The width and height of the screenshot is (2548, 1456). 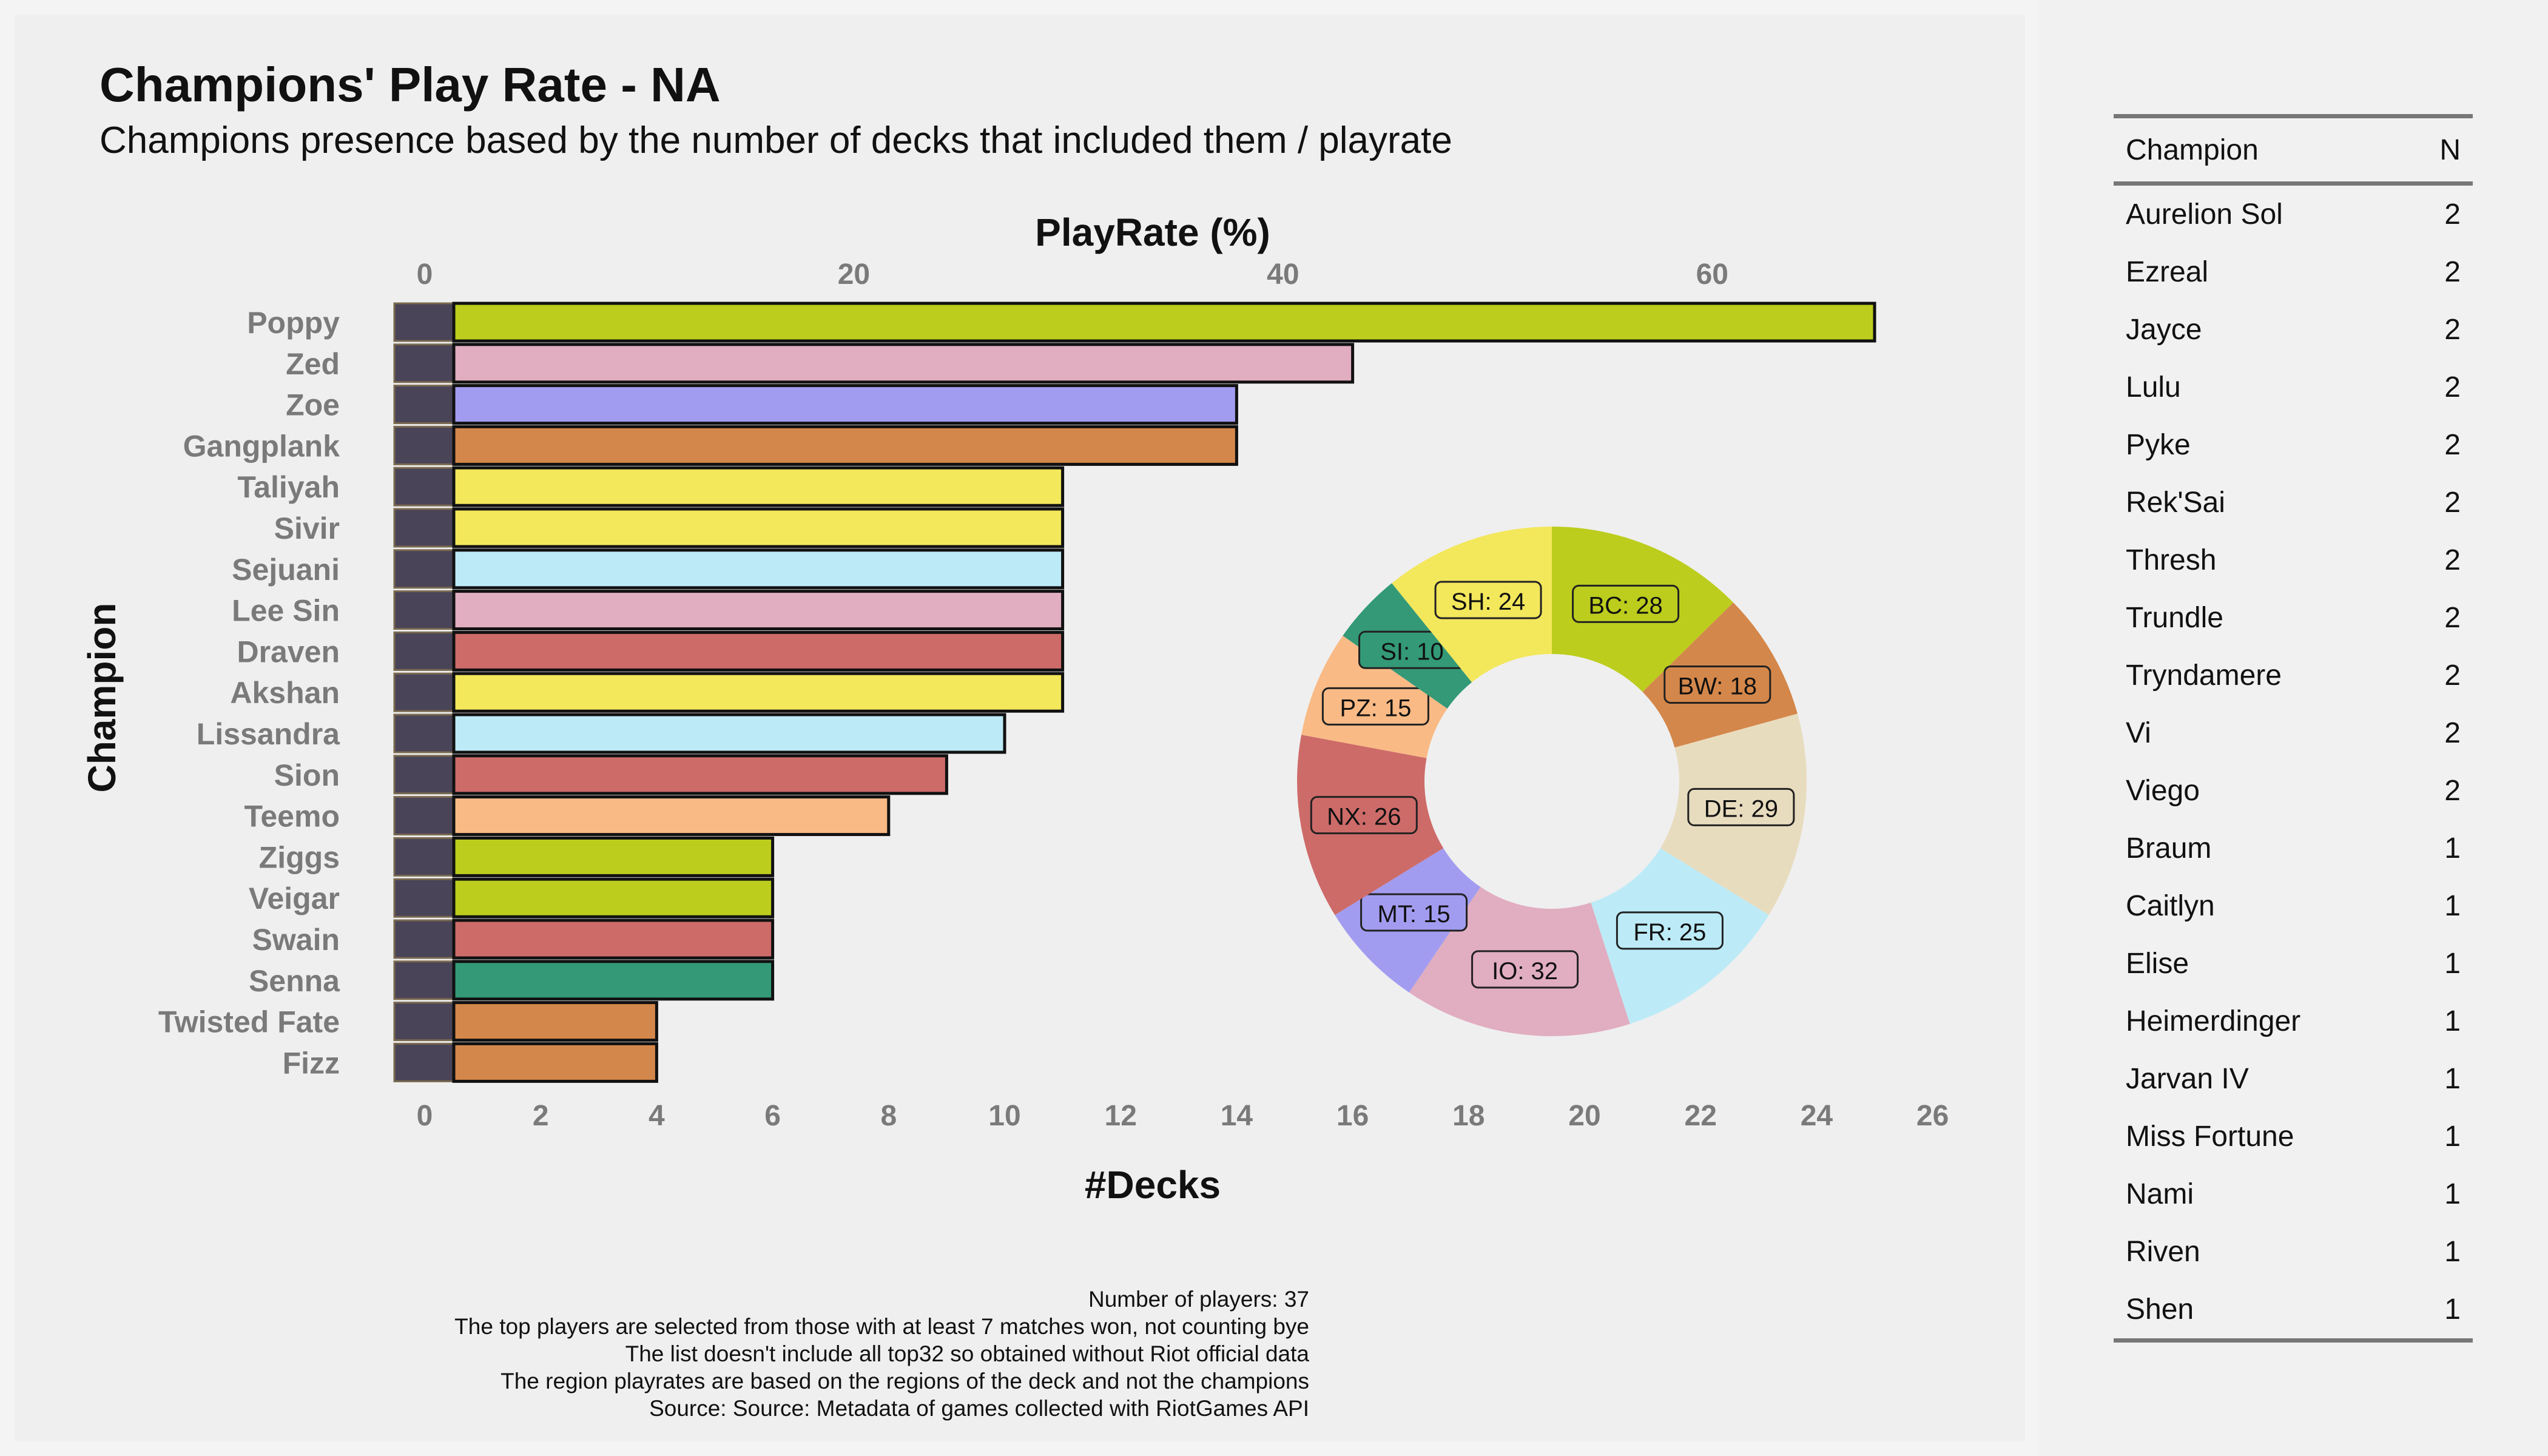 I want to click on slice-label-text: NX: 26, so click(x=1364, y=817).